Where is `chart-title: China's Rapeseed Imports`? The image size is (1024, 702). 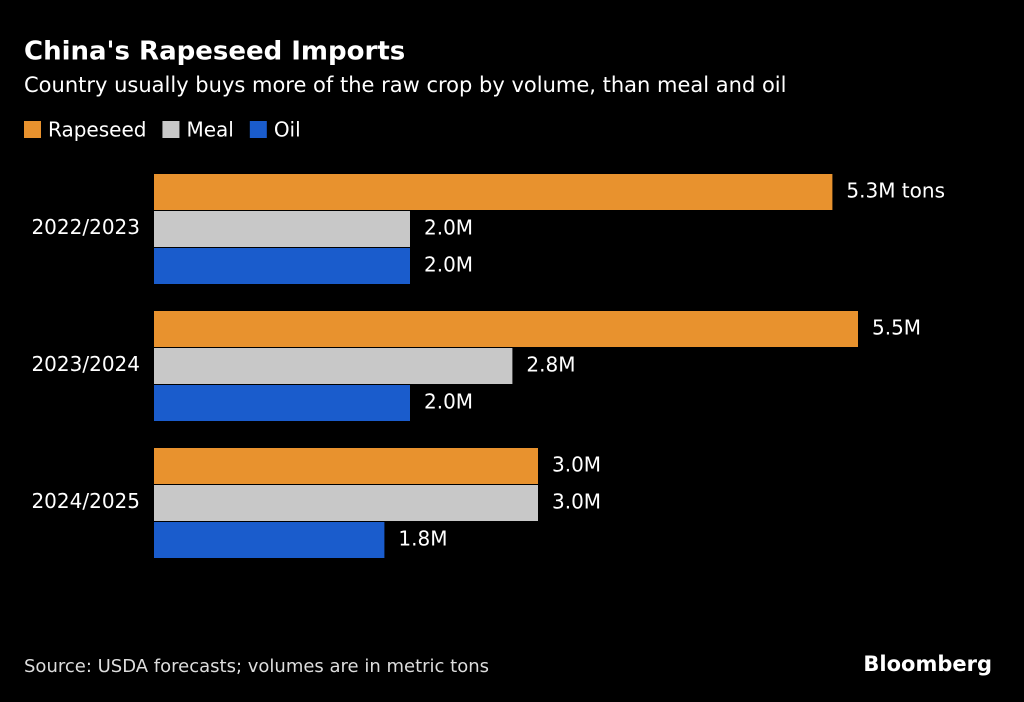
chart-title: China's Rapeseed Imports is located at coordinates (214, 52).